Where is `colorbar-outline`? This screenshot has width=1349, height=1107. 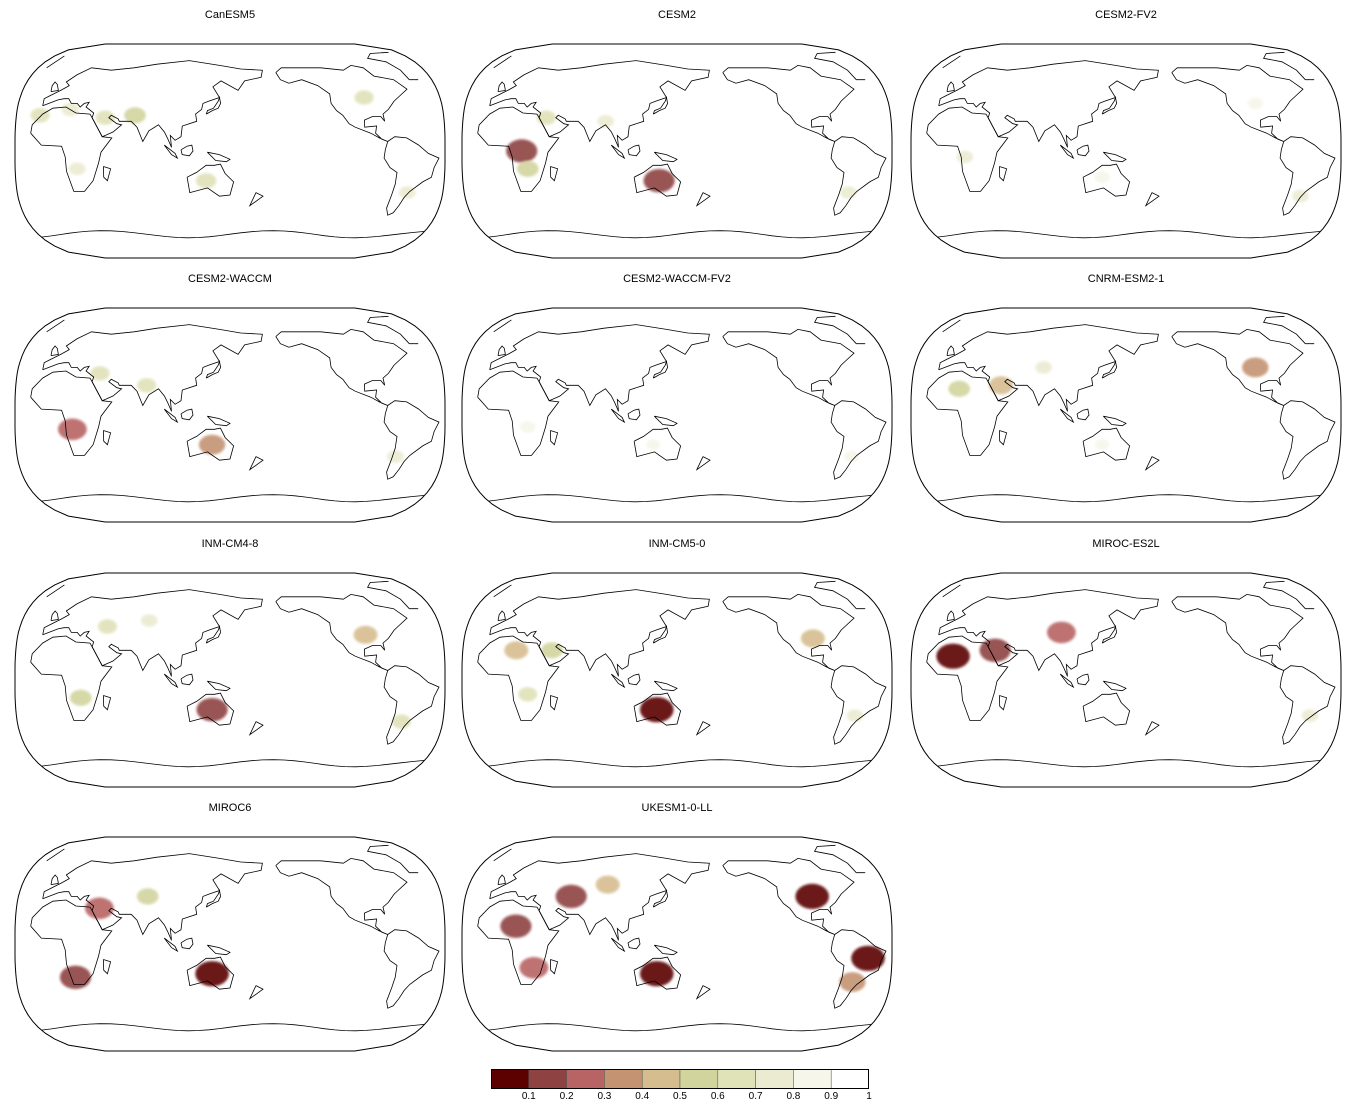
colorbar-outline is located at coordinates (680, 1079).